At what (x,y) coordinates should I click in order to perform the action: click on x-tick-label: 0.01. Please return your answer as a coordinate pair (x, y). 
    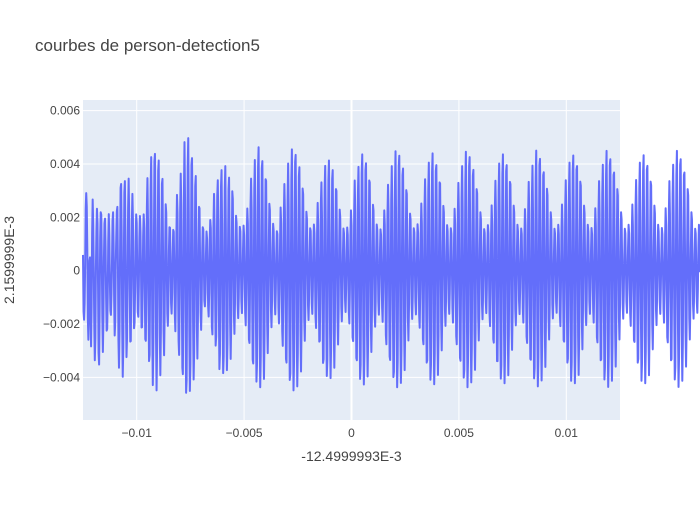
    Looking at the image, I should click on (567, 433).